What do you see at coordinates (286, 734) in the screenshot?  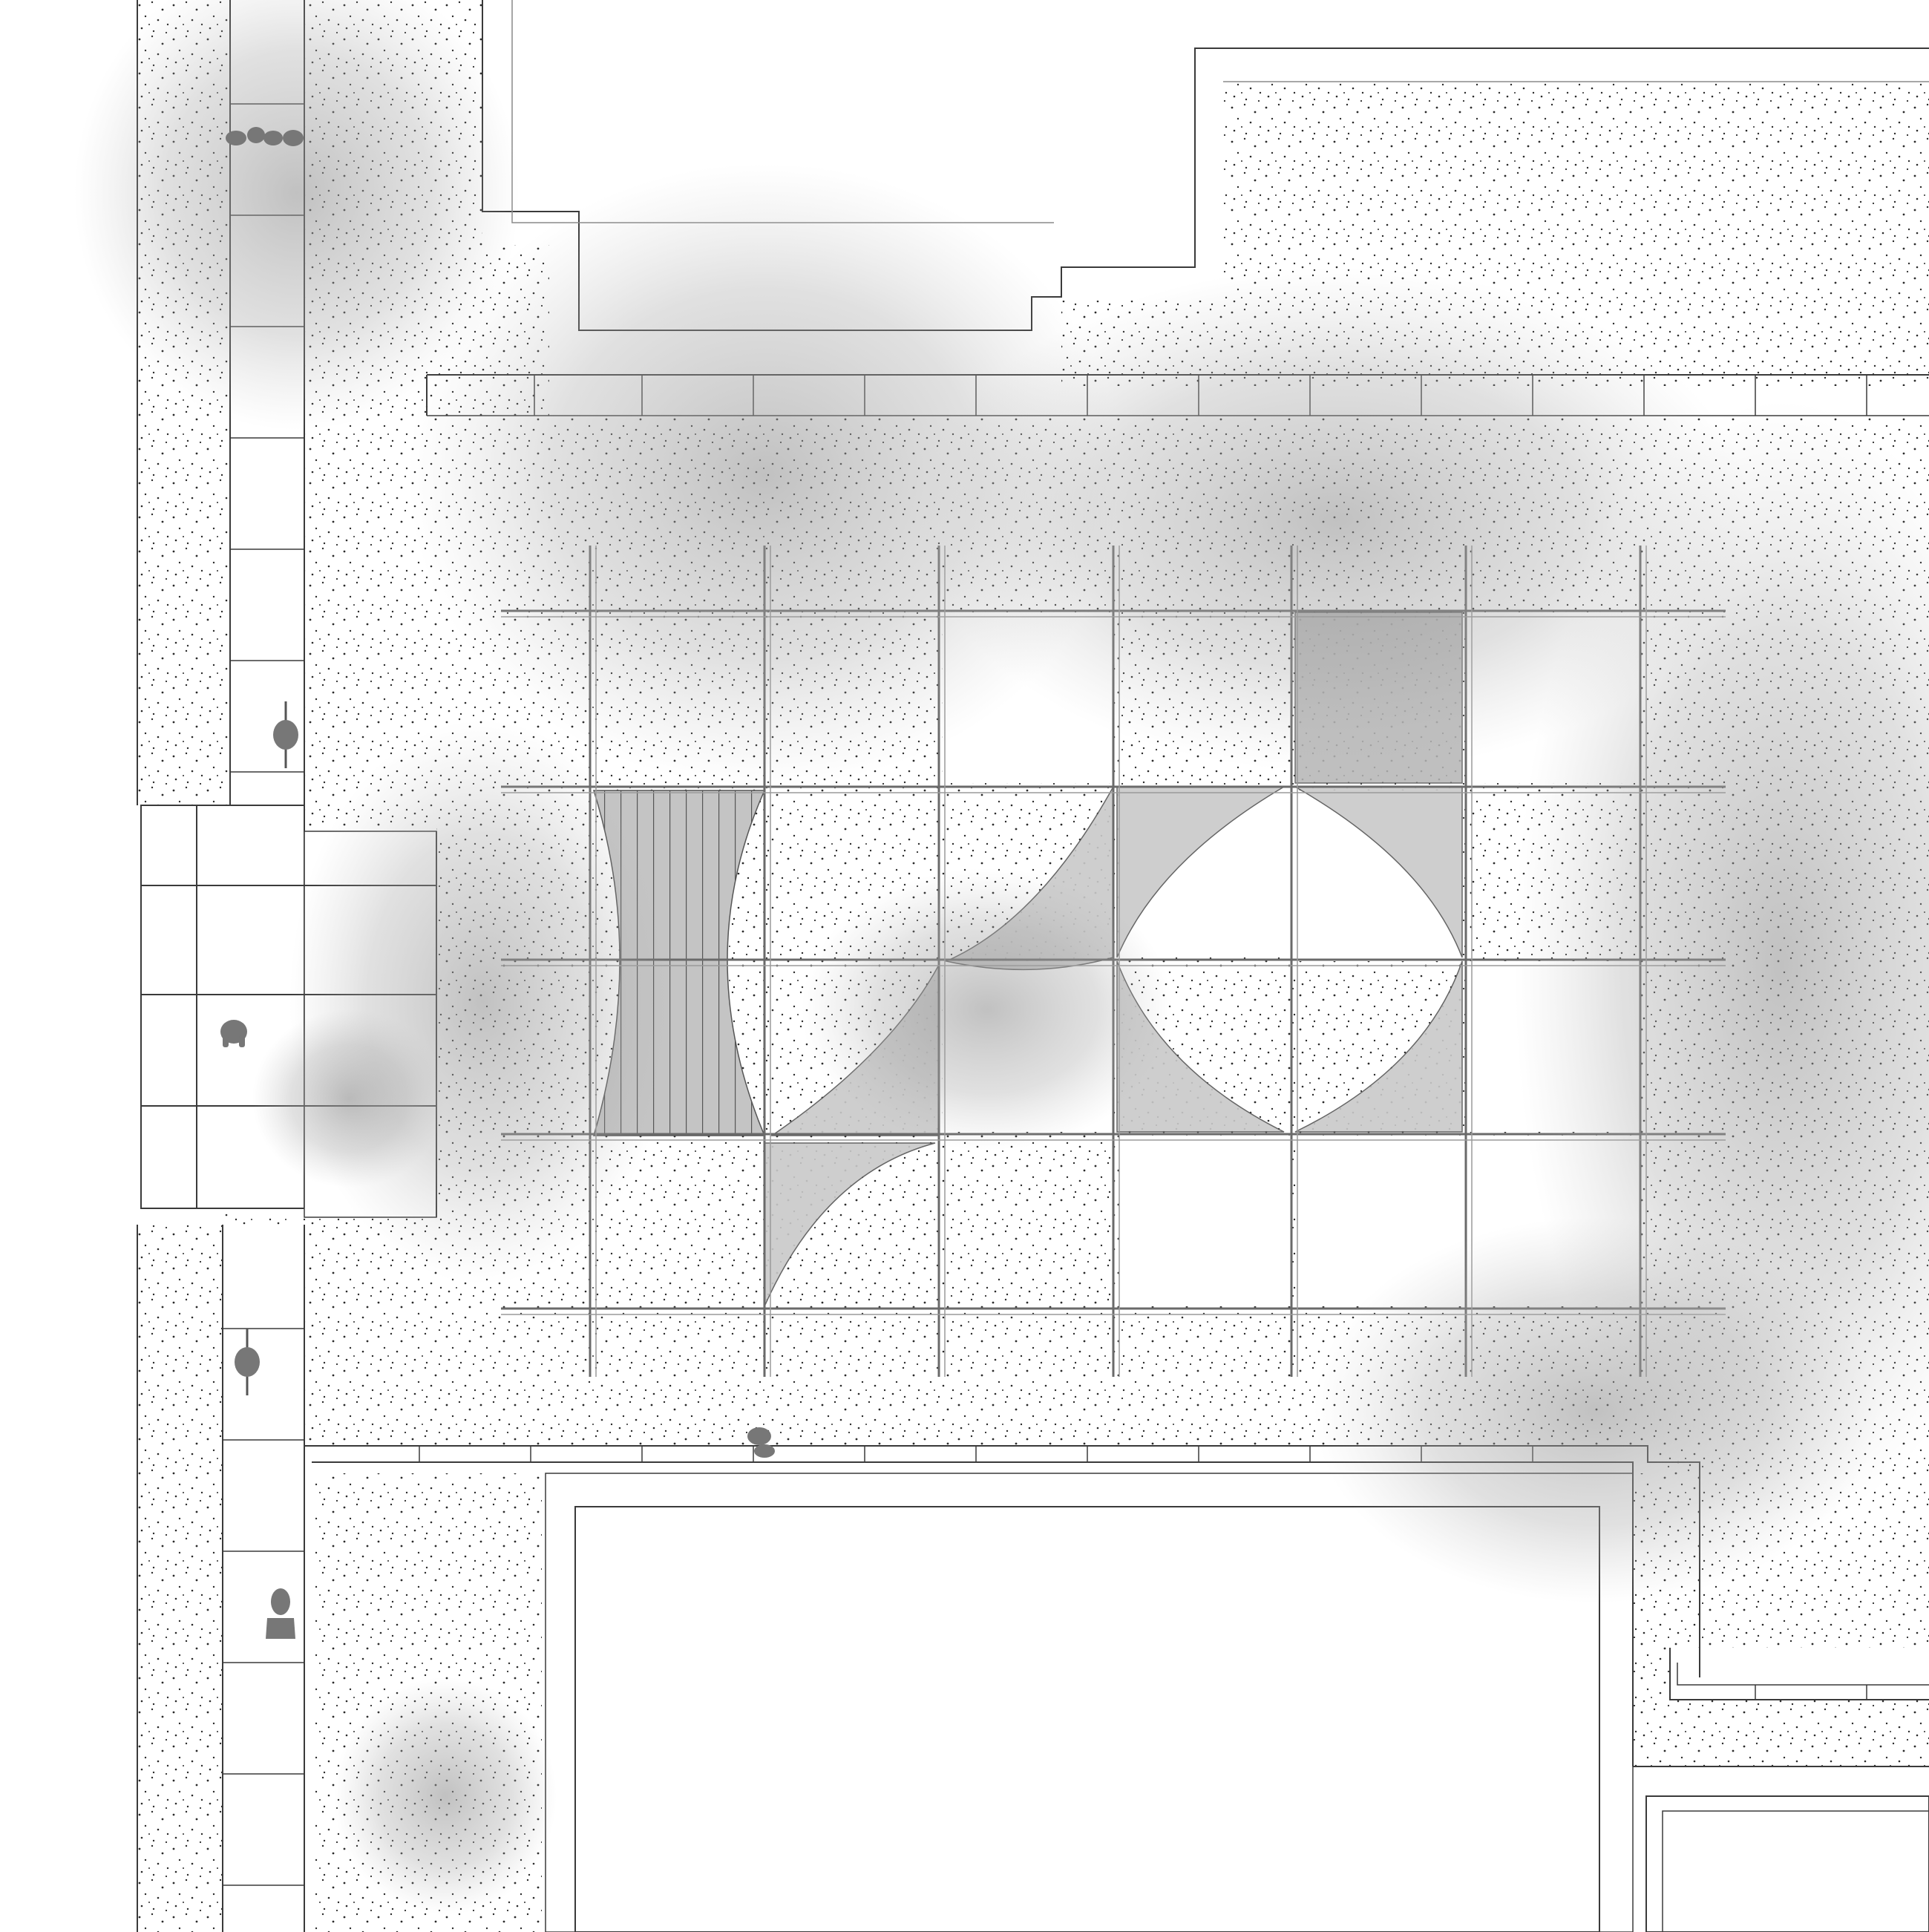 I see `cyclist-north` at bounding box center [286, 734].